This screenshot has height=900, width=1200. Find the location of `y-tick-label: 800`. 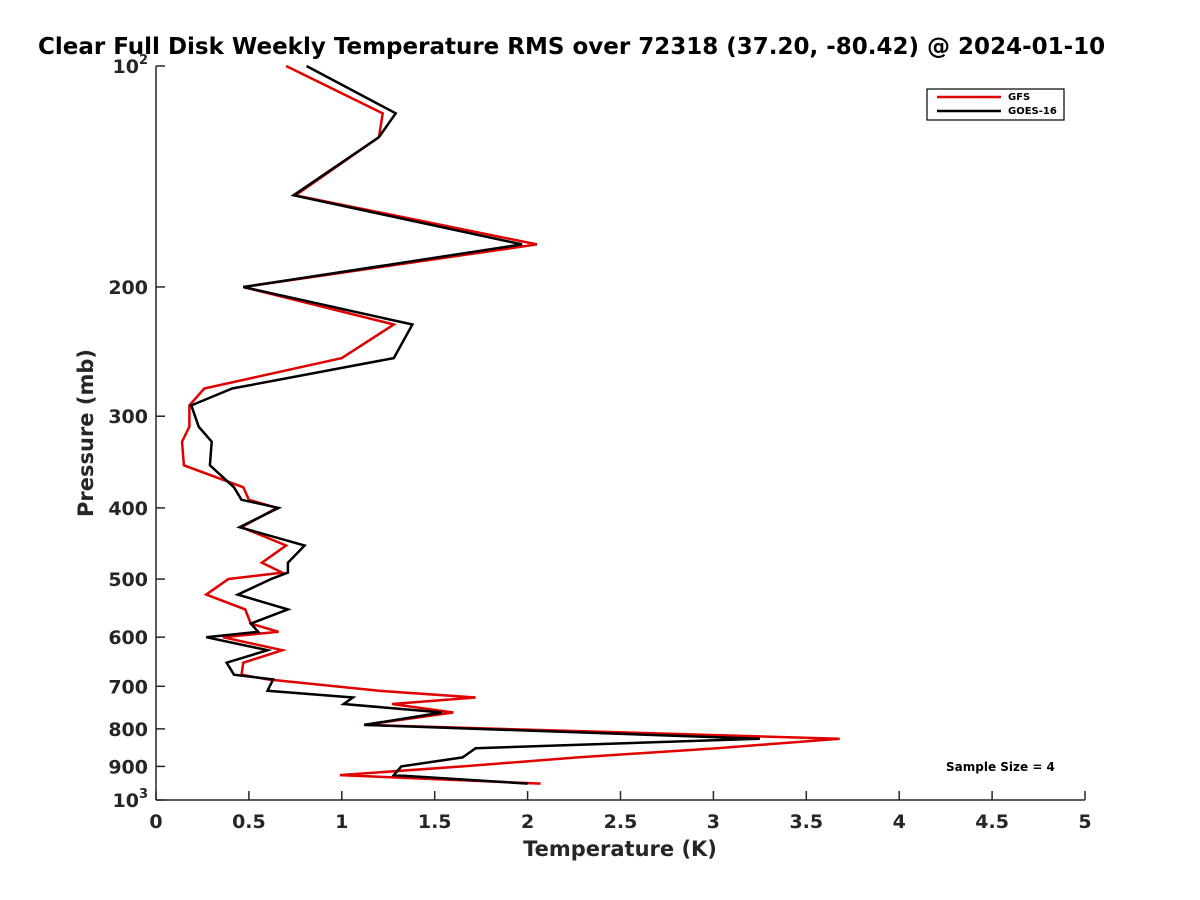

y-tick-label: 800 is located at coordinates (128, 730).